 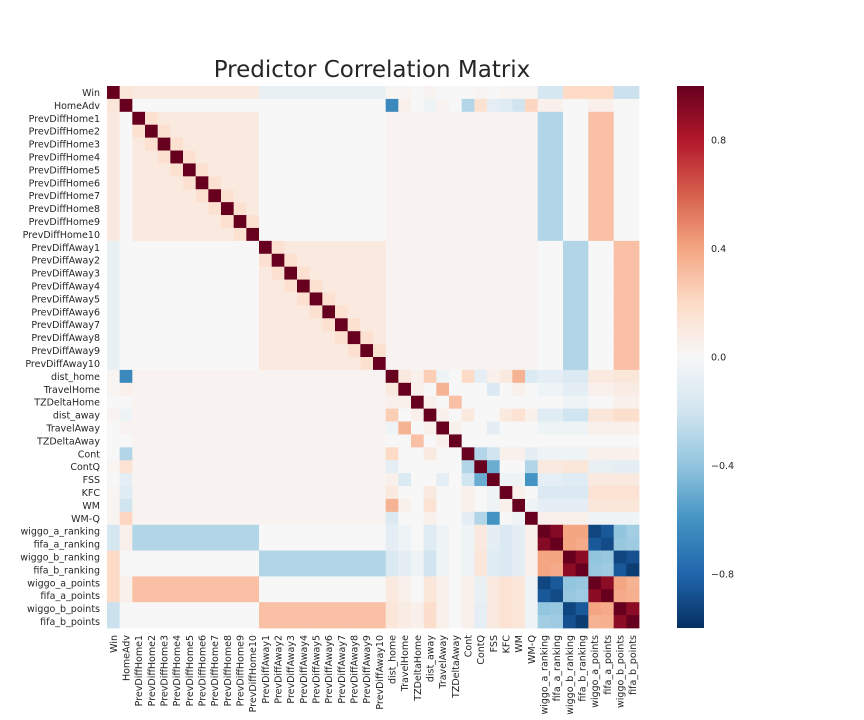 I want to click on column-label: PrevDiffHome9, so click(x=241, y=670).